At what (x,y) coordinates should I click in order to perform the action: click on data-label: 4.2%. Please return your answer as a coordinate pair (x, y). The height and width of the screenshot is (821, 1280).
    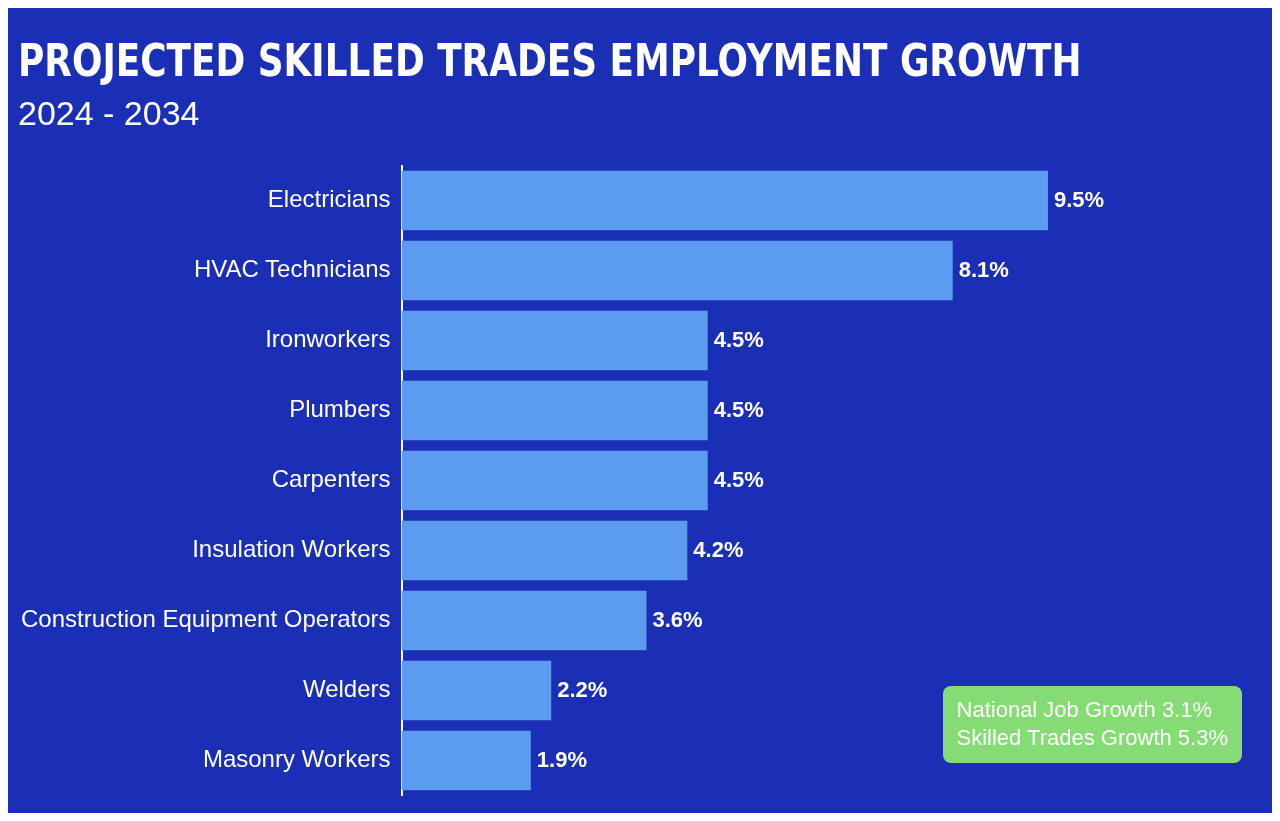
    Looking at the image, I should click on (718, 549).